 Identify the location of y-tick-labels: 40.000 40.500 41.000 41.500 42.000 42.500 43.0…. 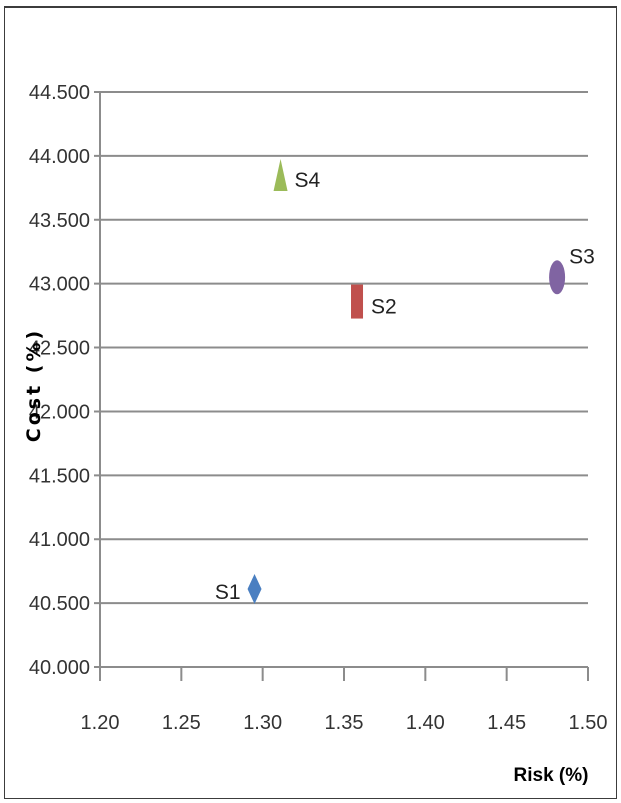
(59, 380).